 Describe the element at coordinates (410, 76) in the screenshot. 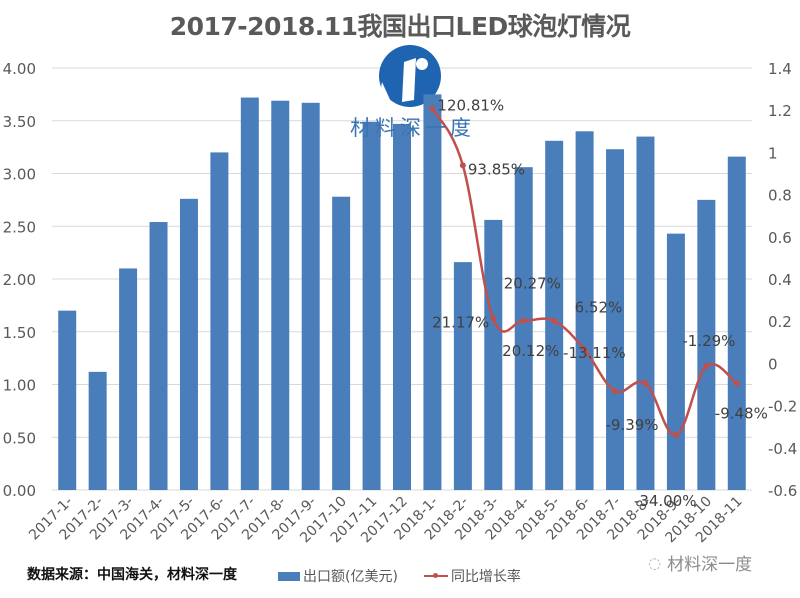

I see `logo-i-icon` at that location.